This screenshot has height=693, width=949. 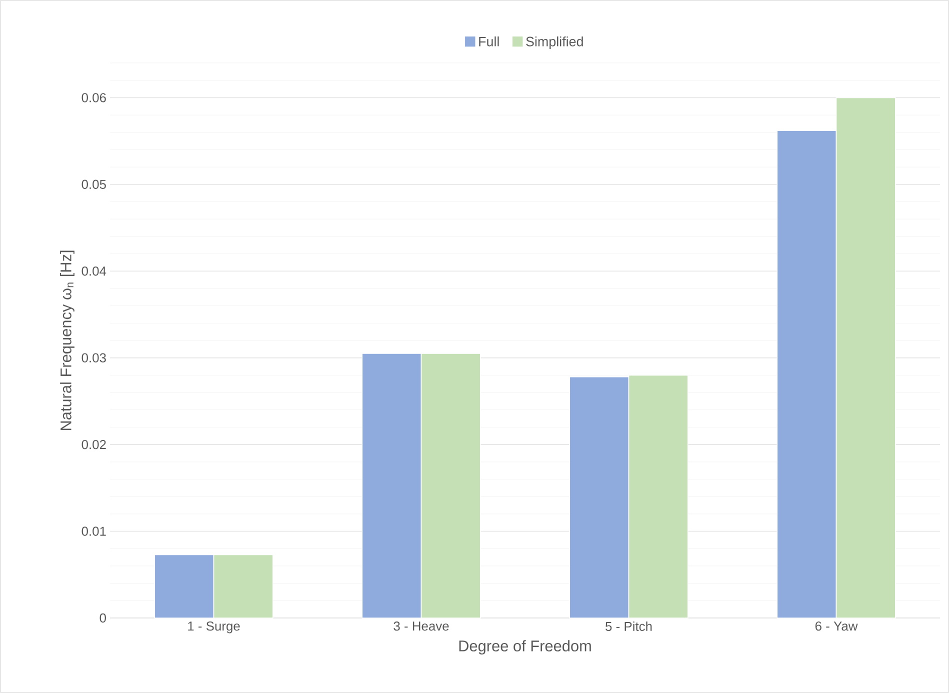 What do you see at coordinates (421, 626) in the screenshot?
I see `x-tick-label: 3 - Heave` at bounding box center [421, 626].